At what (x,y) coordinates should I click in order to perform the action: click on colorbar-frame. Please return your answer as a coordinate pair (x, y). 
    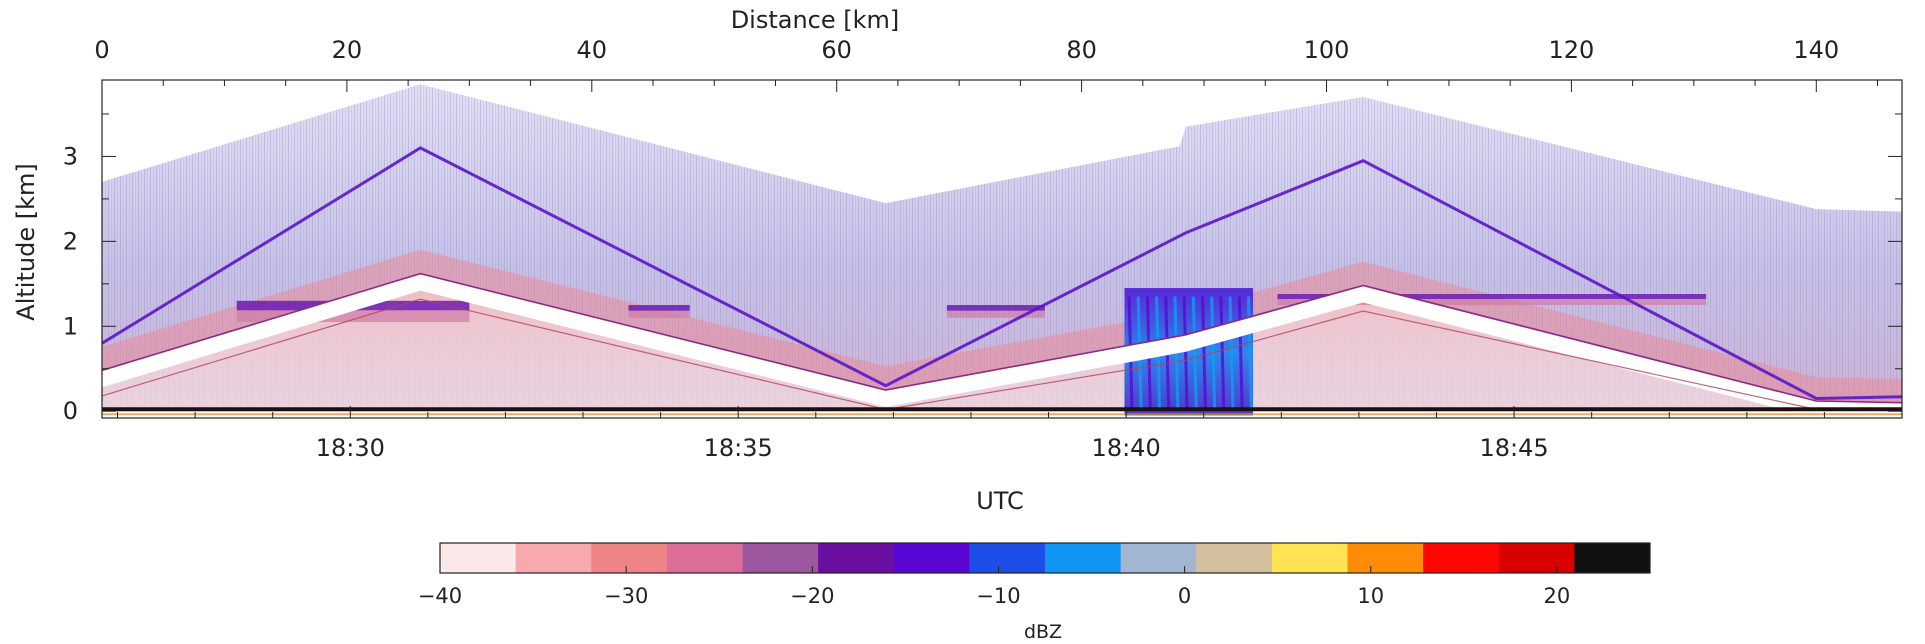
    Looking at the image, I should click on (1045, 558).